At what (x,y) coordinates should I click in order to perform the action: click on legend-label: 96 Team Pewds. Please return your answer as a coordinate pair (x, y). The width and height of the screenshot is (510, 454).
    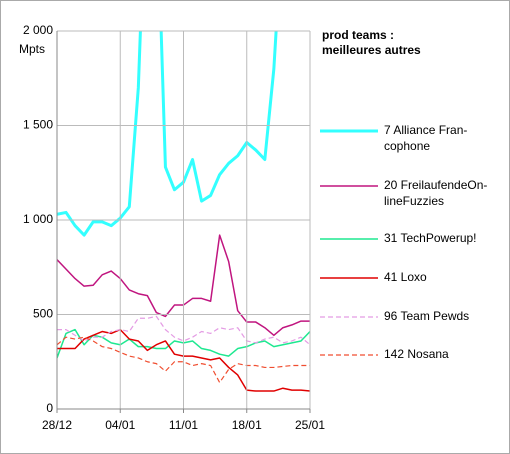
    Looking at the image, I should click on (426, 316).